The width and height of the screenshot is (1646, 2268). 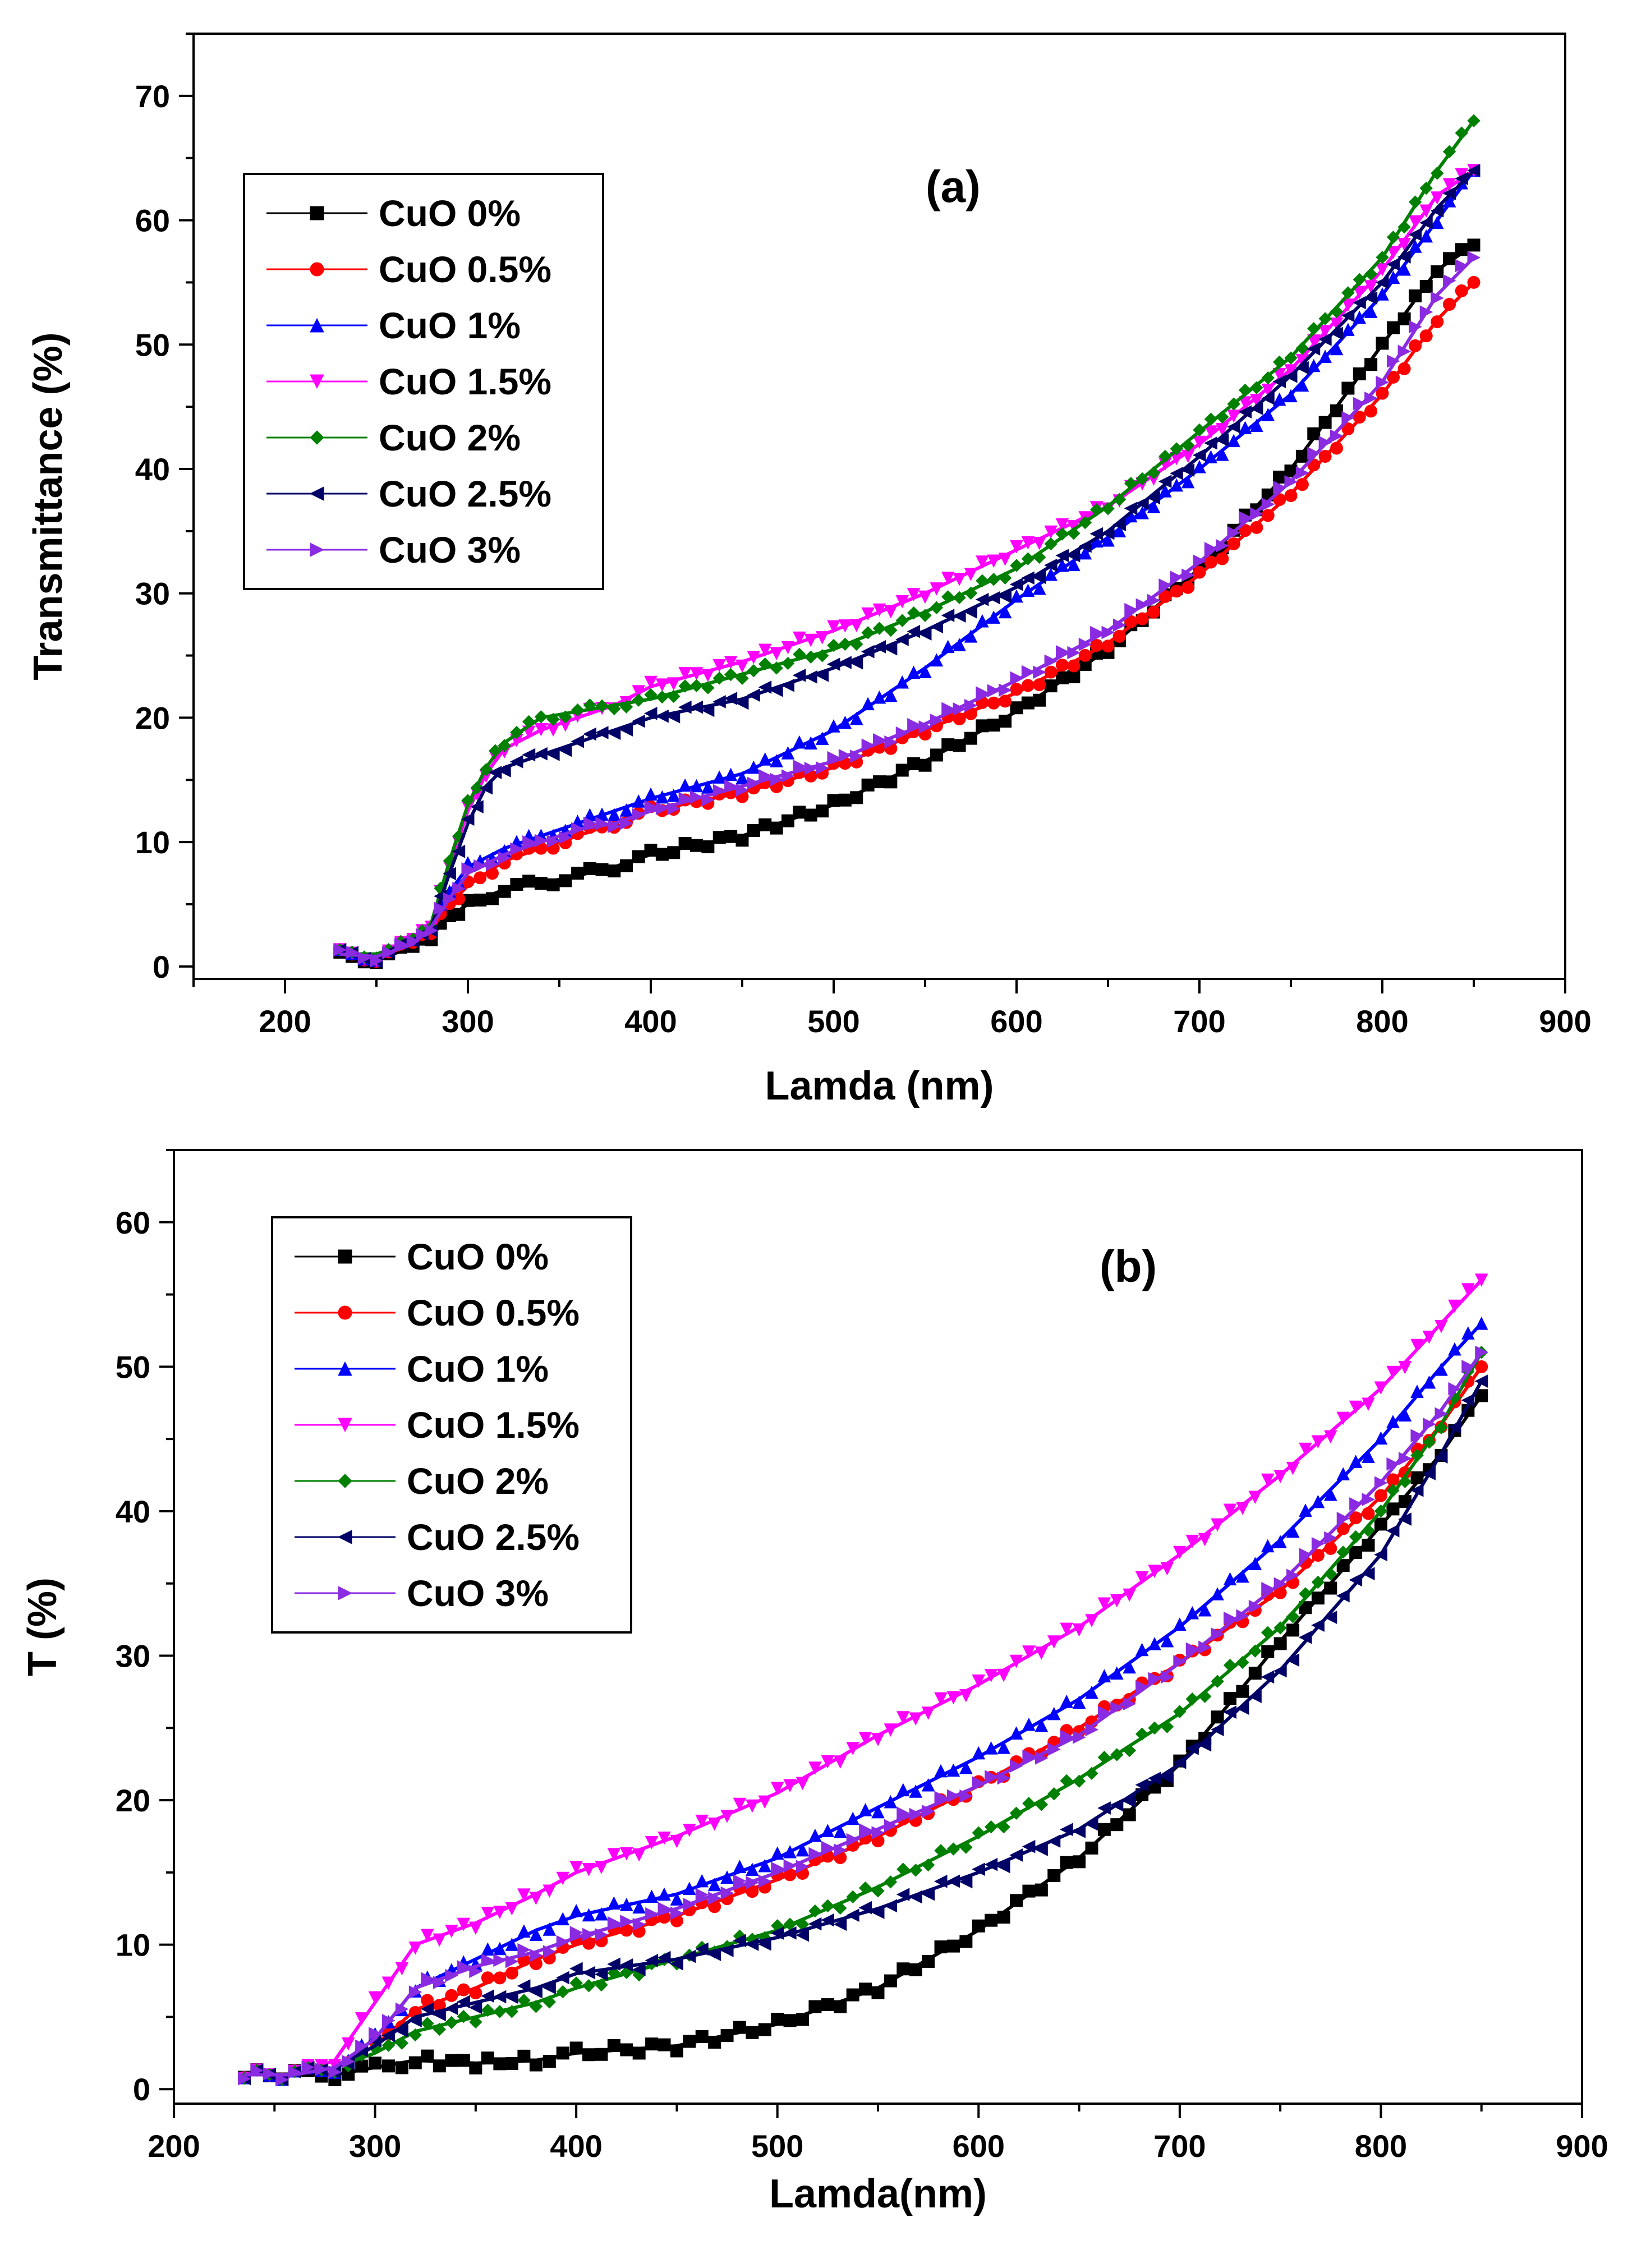 I want to click on legend-entry: CuO 2.5%, so click(x=408, y=493).